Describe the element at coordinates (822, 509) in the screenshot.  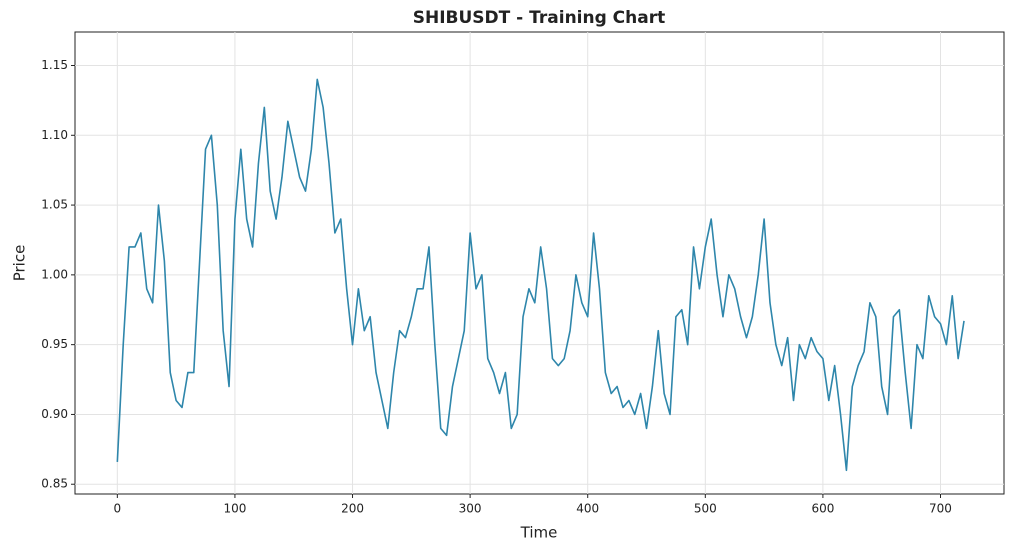
I see `x-tick-label: 600` at that location.